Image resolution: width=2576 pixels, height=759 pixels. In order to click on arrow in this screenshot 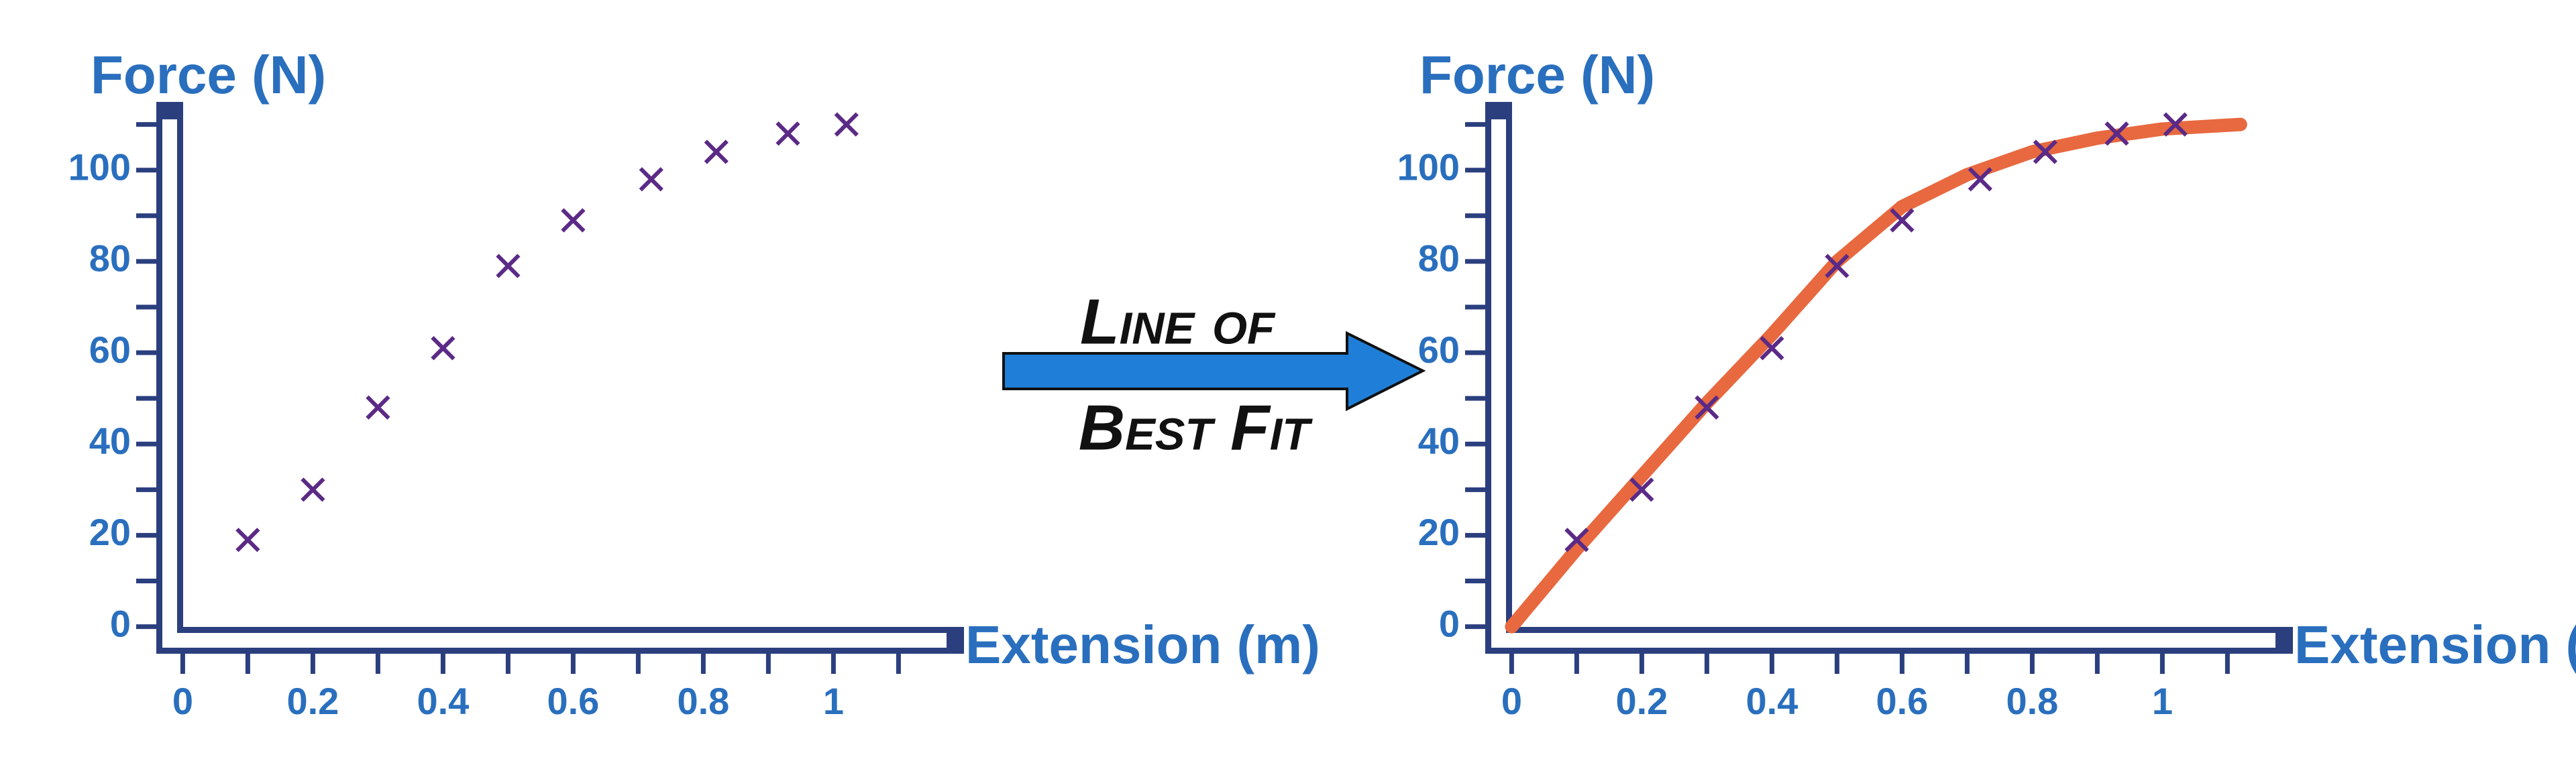, I will do `click(1214, 371)`.